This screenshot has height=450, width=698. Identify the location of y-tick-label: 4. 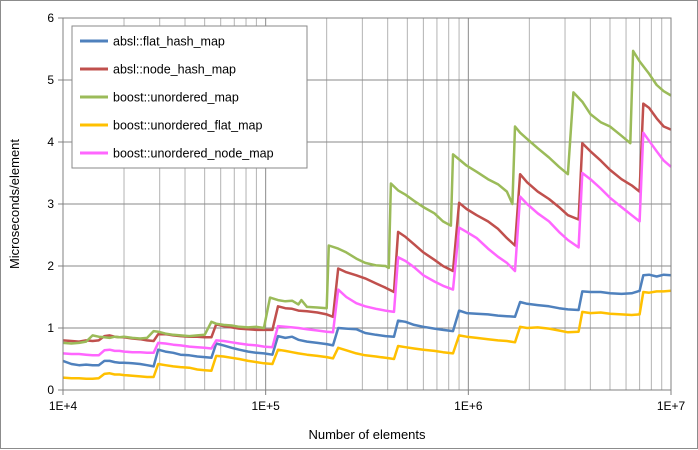
(50, 142).